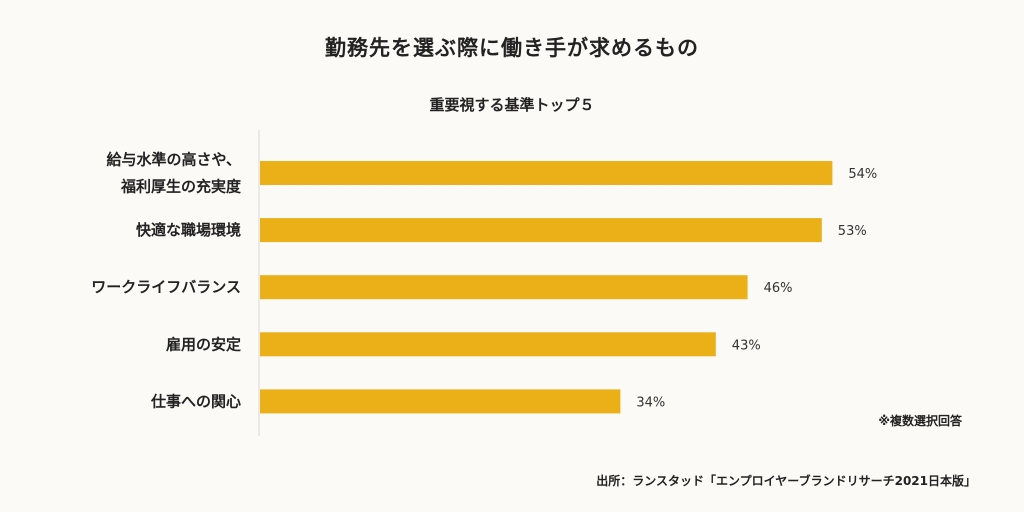 The image size is (1024, 512). Describe the element at coordinates (920, 421) in the screenshot. I see `footnote: ※複数選択回答` at that location.